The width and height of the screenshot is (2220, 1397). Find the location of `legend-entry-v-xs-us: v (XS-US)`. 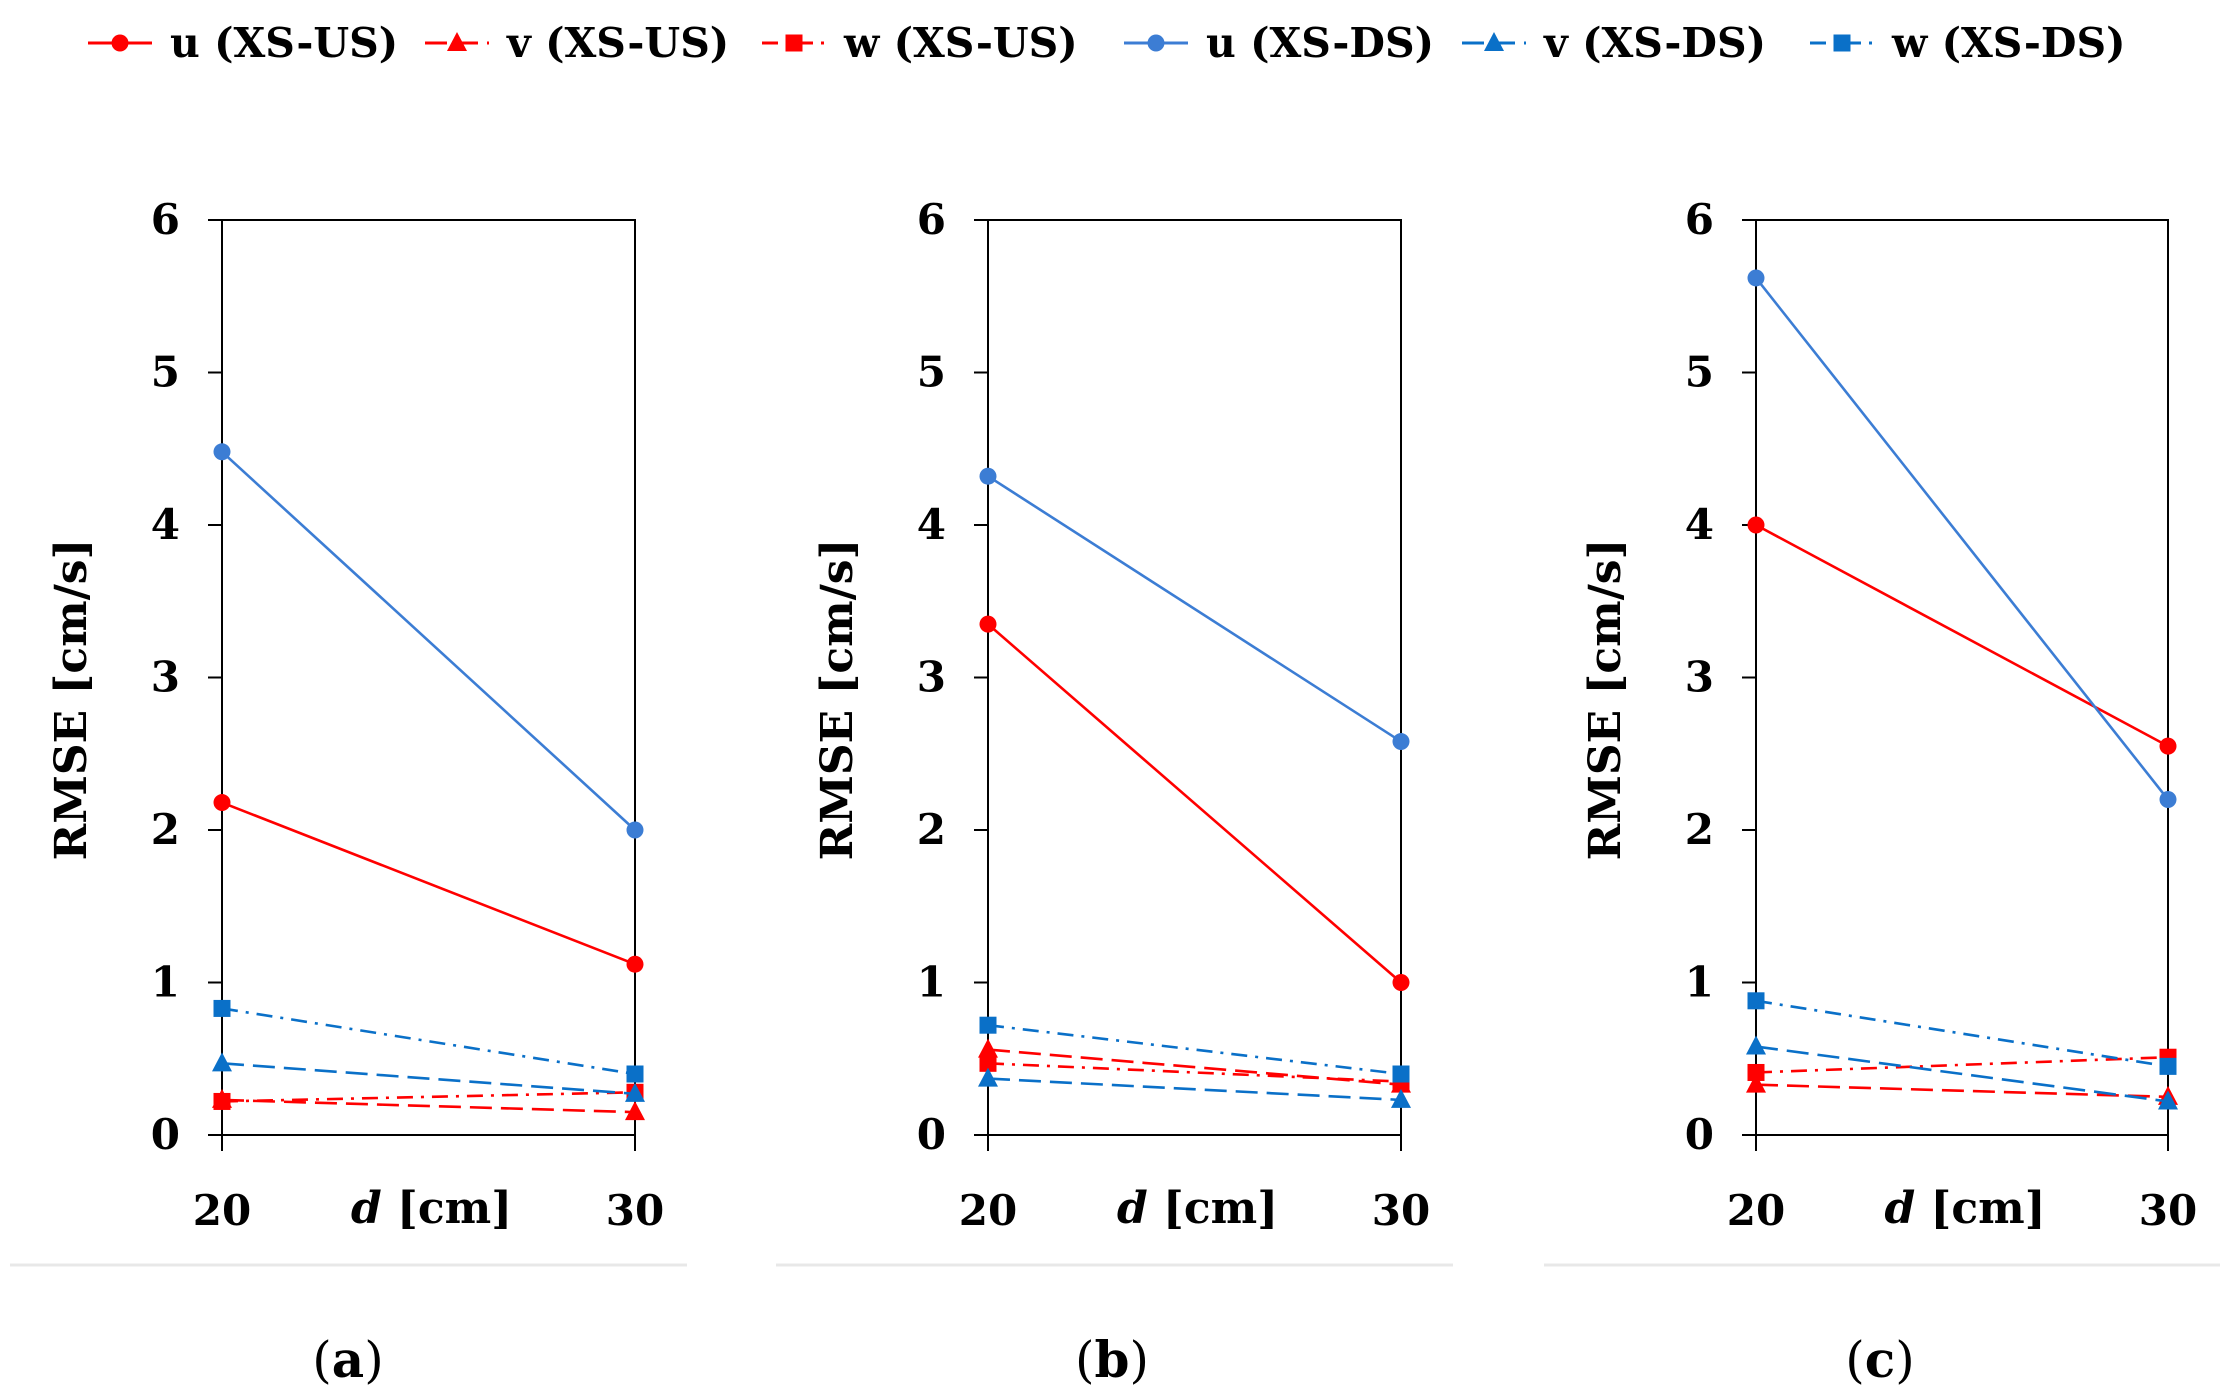

legend-entry-v-xs-us: v (XS-US) is located at coordinates (577, 43).